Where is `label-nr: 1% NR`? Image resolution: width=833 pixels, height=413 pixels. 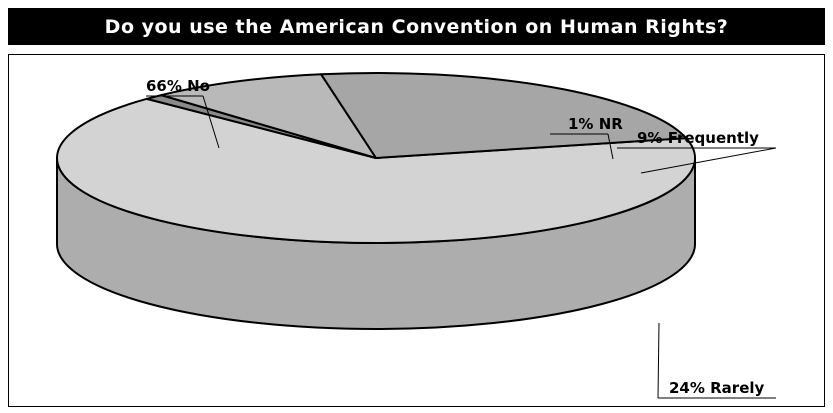 label-nr: 1% NR is located at coordinates (595, 124).